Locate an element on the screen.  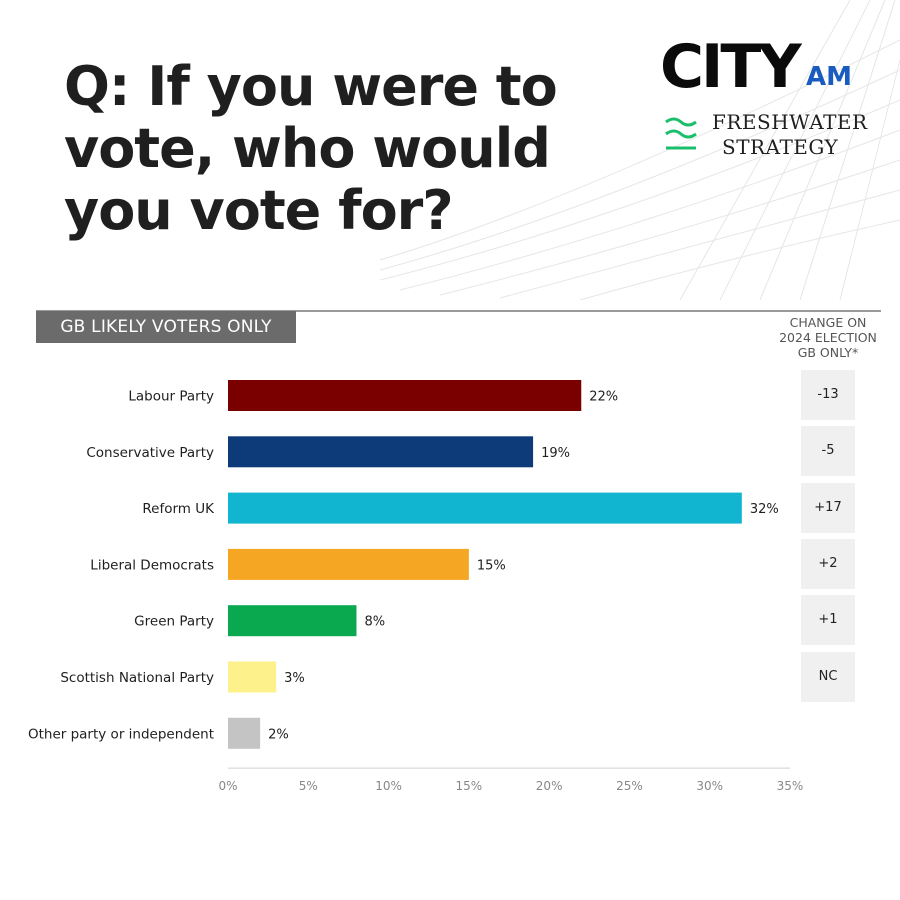
category-label: Liberal Democrats is located at coordinates (152, 565).